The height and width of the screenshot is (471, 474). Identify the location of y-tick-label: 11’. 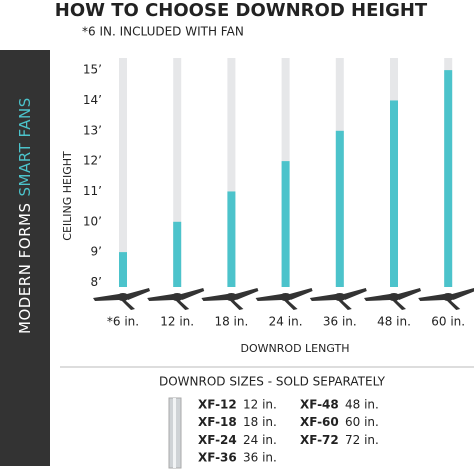
(92, 191).